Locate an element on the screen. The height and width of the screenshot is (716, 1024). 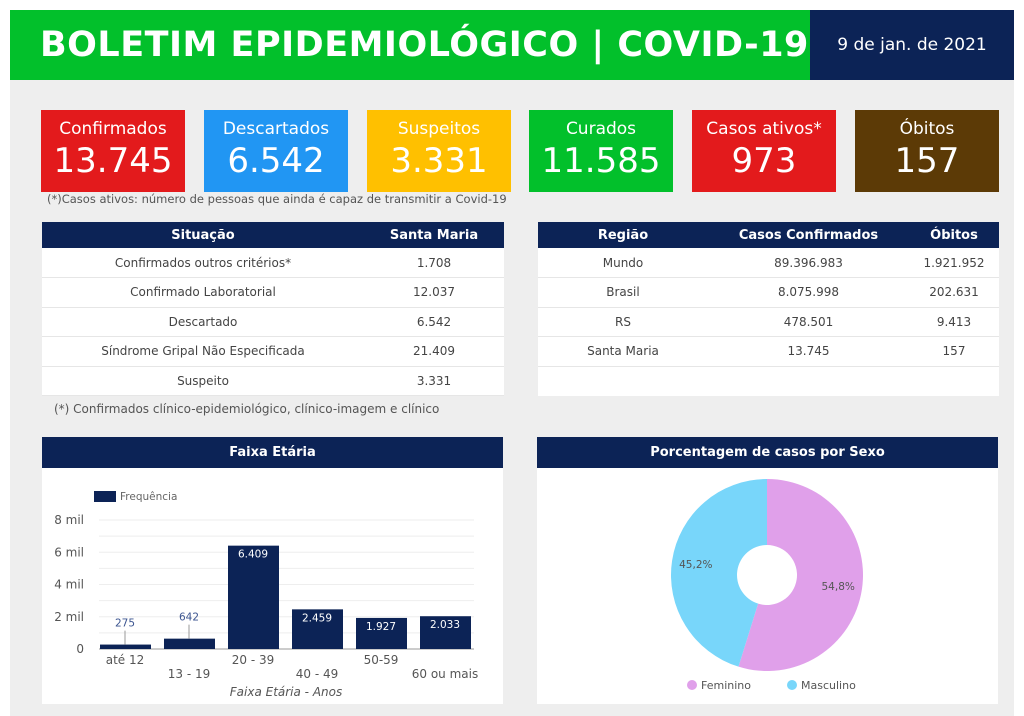
y-tick-label: 4 mil is located at coordinates (69, 585).